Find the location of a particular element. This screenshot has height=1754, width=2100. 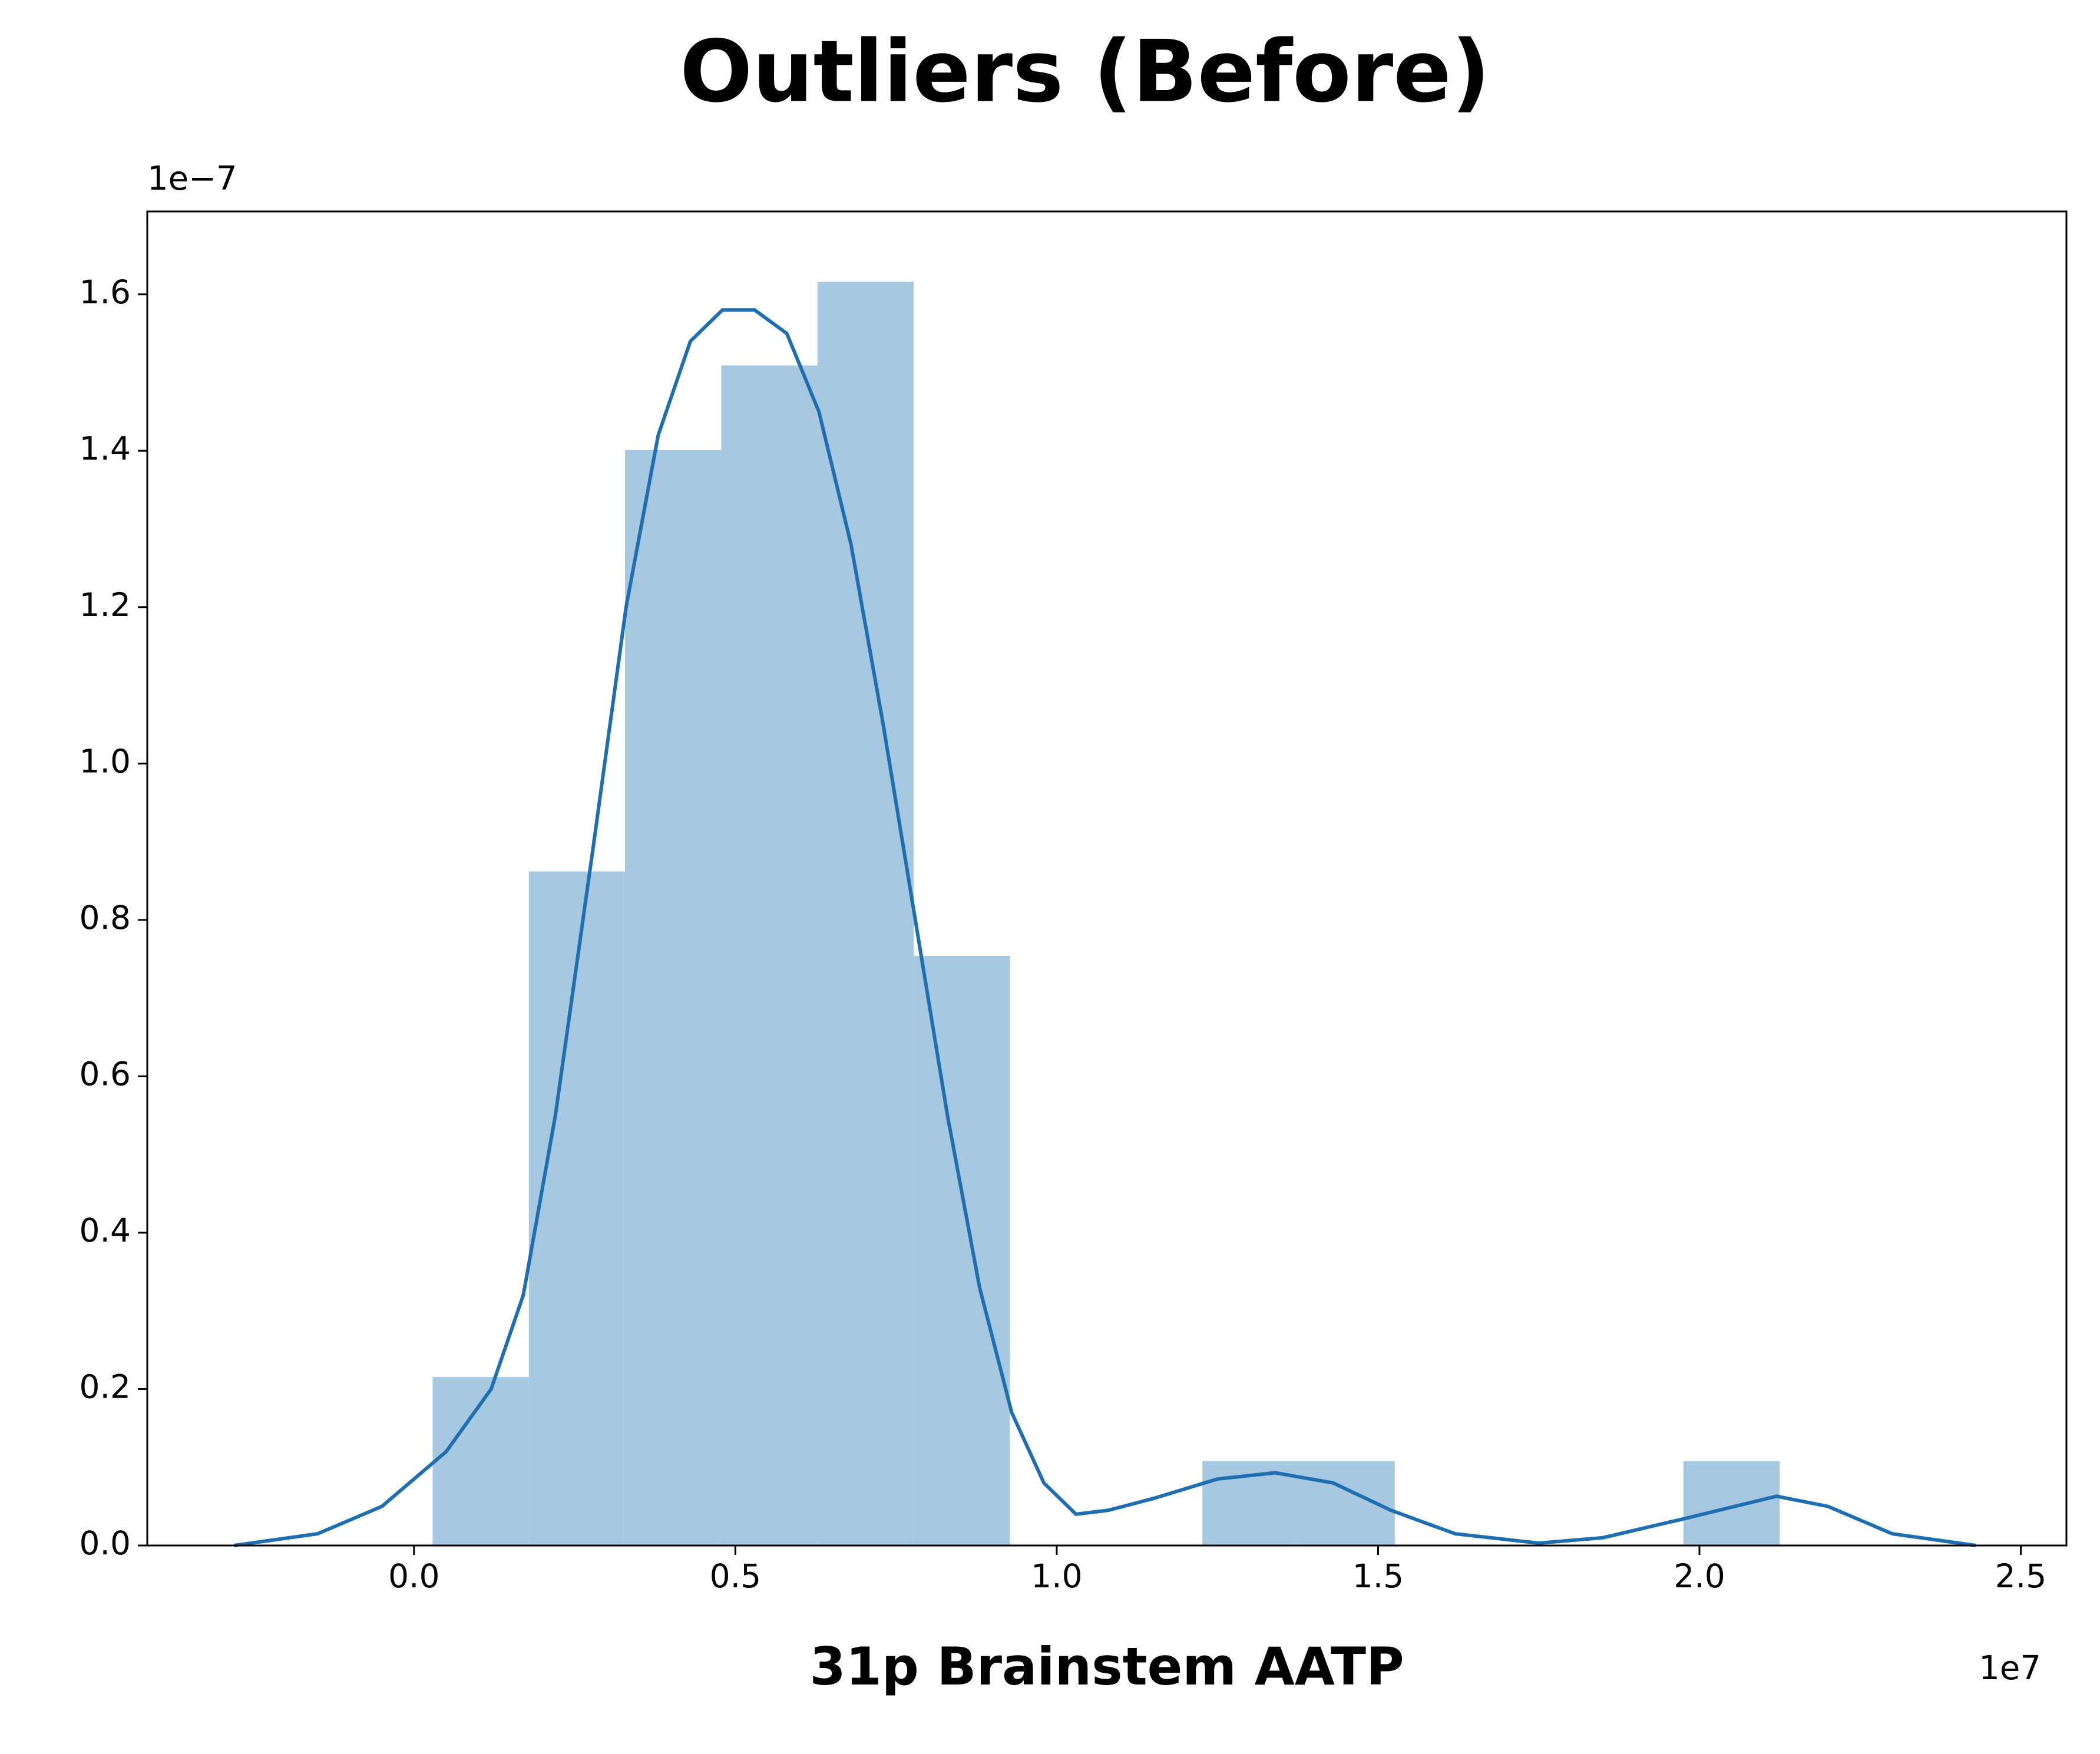

y-tick-label: 0.0 is located at coordinates (105, 1543).